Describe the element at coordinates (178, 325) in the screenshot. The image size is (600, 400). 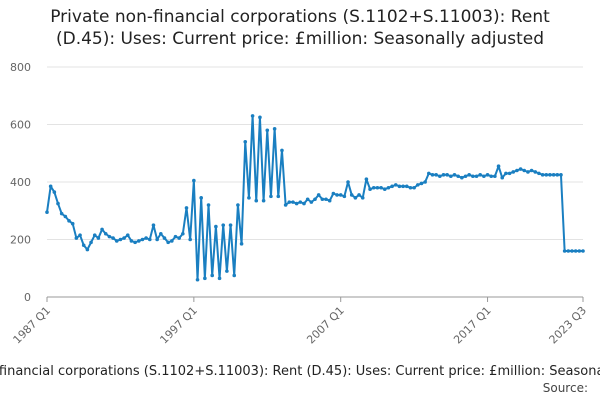
I see `x-tick-label: 1997 Q1` at that location.